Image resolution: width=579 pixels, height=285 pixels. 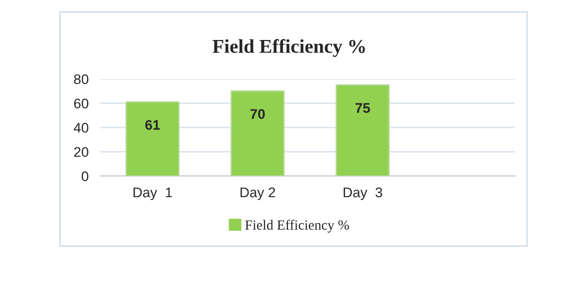 I want to click on data-label: 75, so click(x=363, y=108).